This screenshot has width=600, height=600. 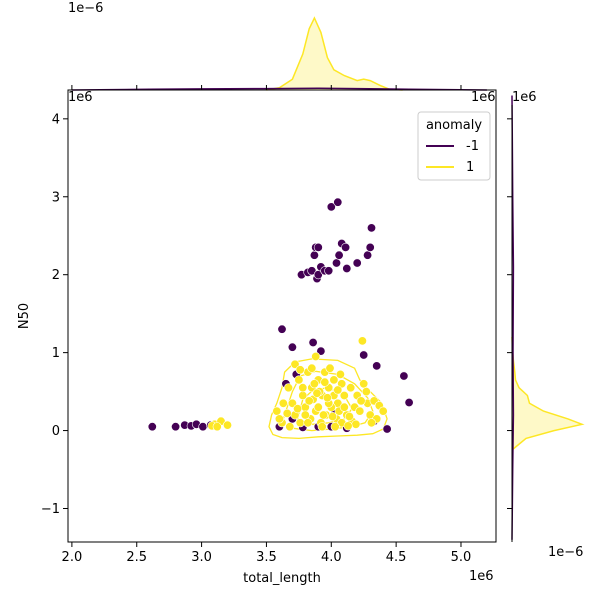 I want to click on legend-title: anomaly, so click(x=454, y=125).